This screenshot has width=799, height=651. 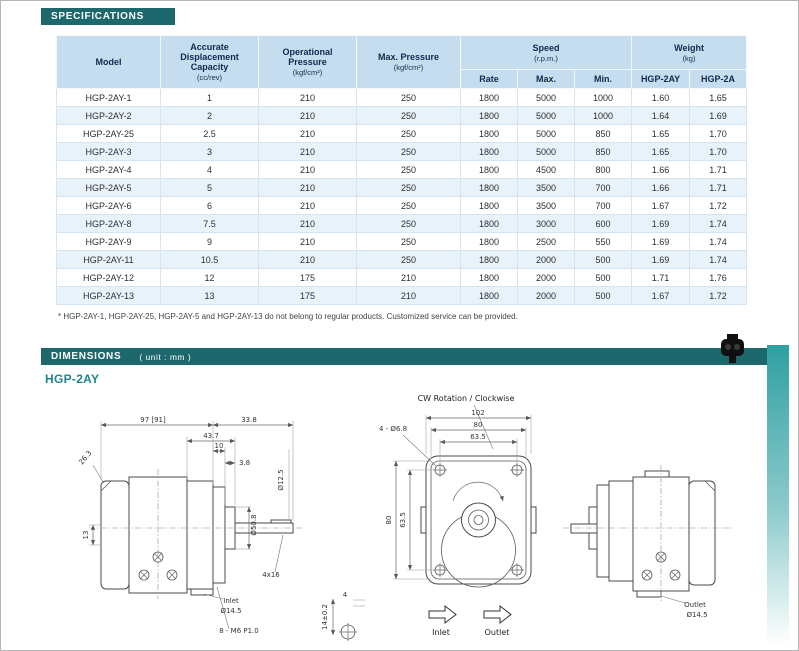 What do you see at coordinates (402, 241) in the screenshot?
I see `table-row: HGP-2AY-9 9 210 250 1800 2500 550 1.69 1.74` at bounding box center [402, 241].